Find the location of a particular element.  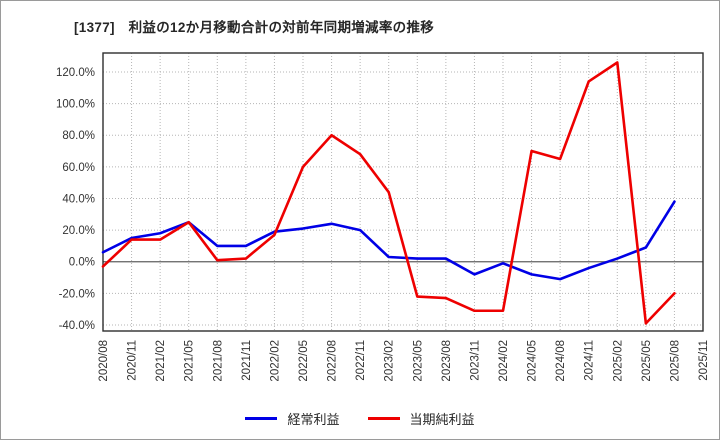

x-tick-label: 2024/05 is located at coordinates (533, 361).